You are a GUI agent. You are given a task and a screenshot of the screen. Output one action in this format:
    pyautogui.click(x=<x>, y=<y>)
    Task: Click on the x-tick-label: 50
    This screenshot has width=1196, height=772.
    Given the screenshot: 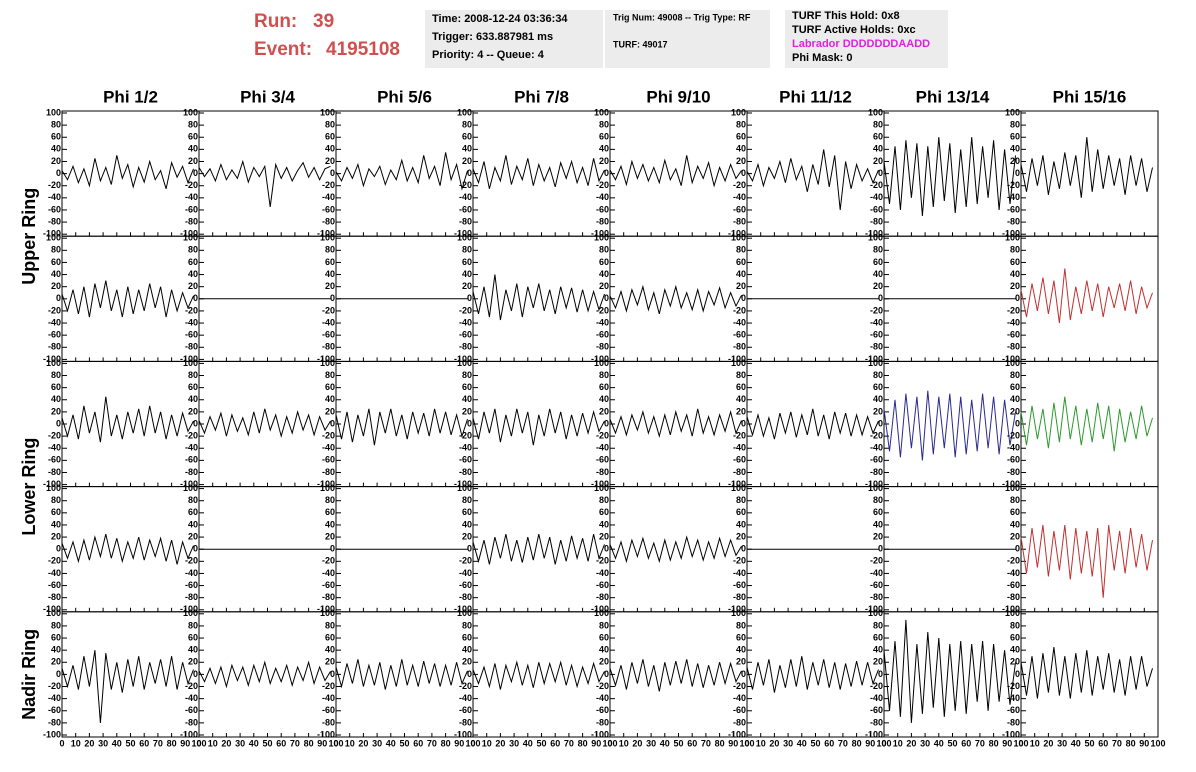 What is the action you would take?
    pyautogui.click(x=1089, y=743)
    